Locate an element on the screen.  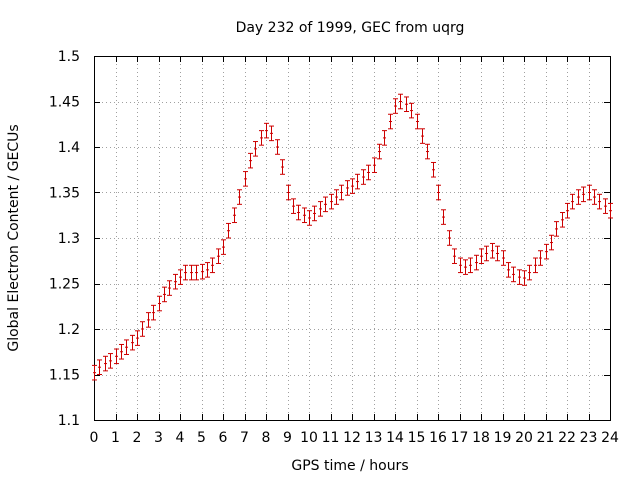
y-tick-label: 1.3 is located at coordinates (69, 239).